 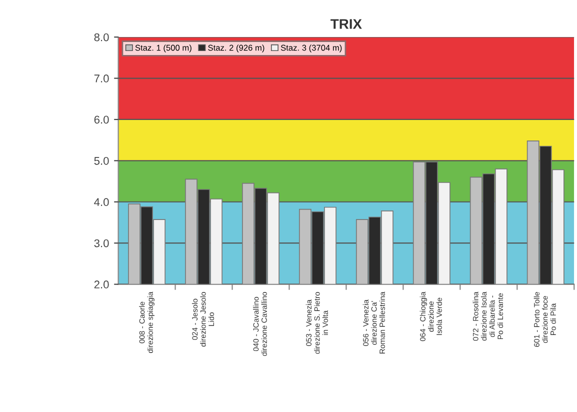 What do you see at coordinates (163, 48) in the screenshot?
I see `legend-label: Staz. 1 (500 m)` at bounding box center [163, 48].